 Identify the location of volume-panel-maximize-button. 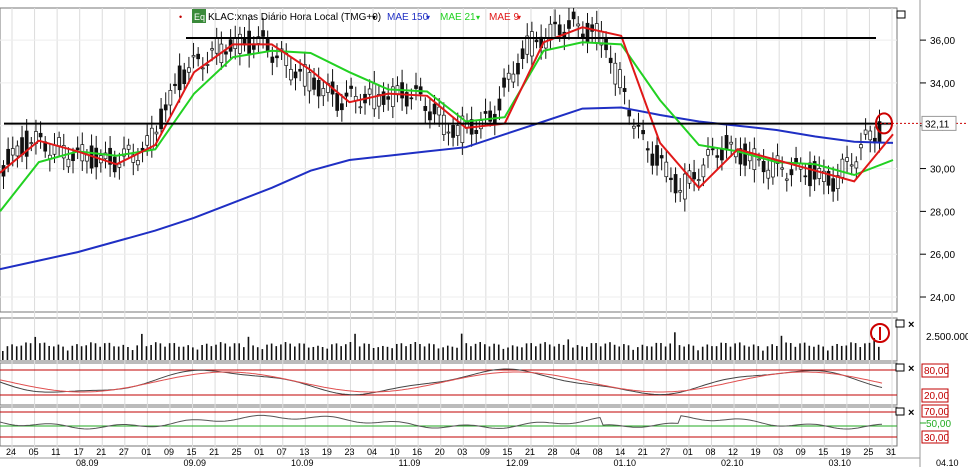
(900, 323).